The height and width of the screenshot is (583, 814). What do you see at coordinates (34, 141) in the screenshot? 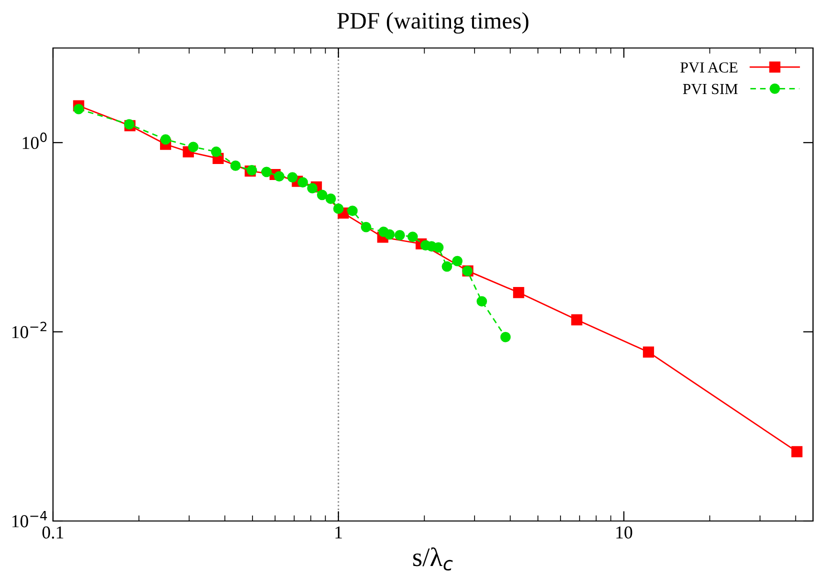
I see `y-tick-label: 10$^{0}$` at bounding box center [34, 141].